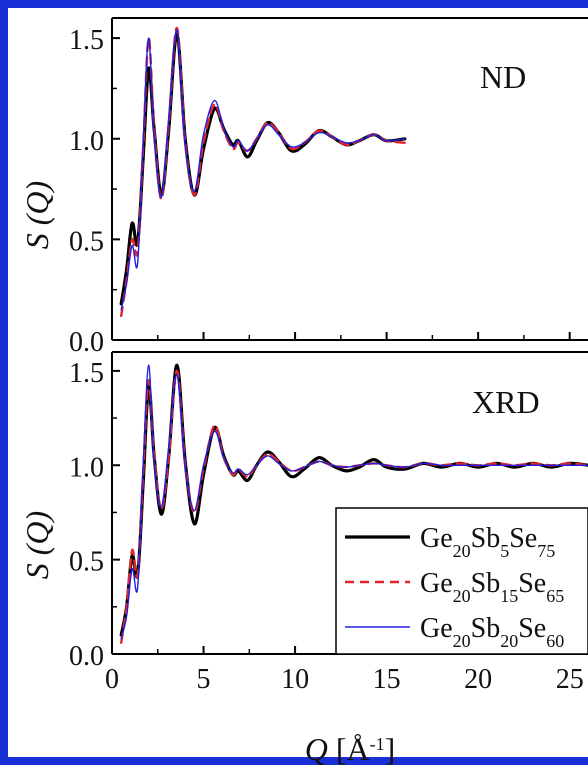 The image size is (588, 765). Describe the element at coordinates (86, 562) in the screenshot. I see `xrd-y-tick-label: 0.5` at that location.